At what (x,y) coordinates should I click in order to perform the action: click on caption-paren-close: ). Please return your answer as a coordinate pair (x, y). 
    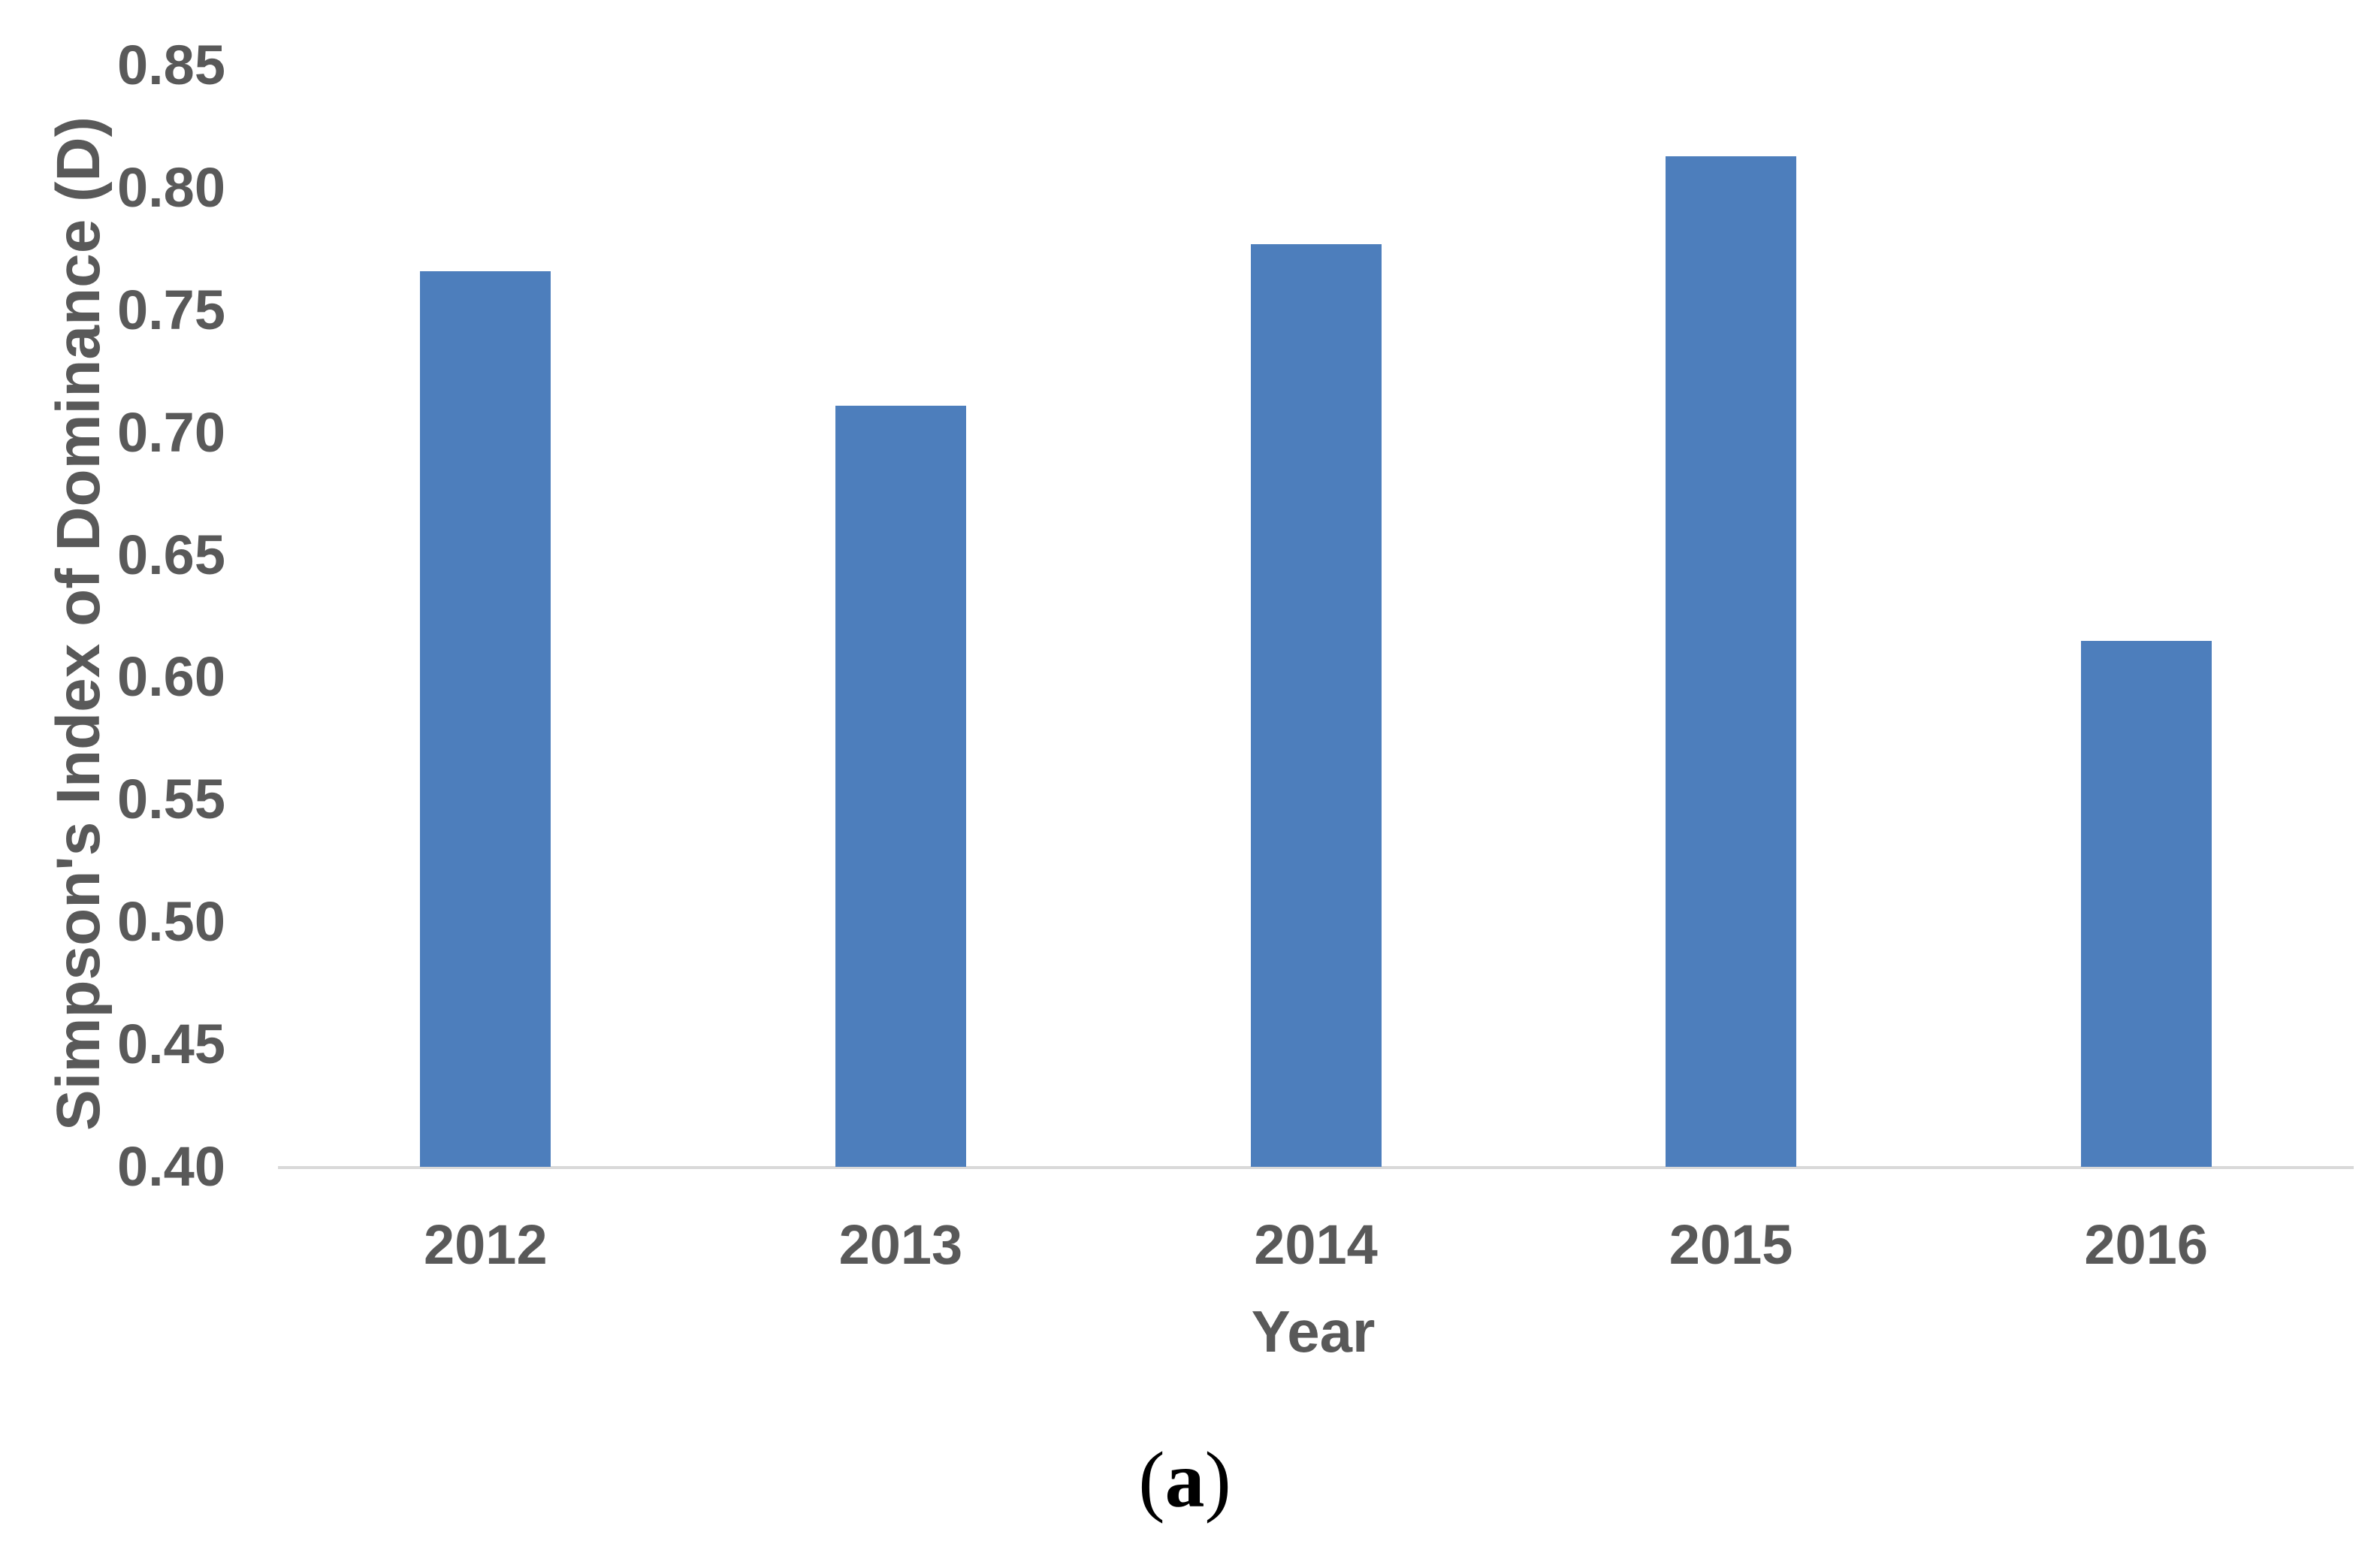
    Looking at the image, I should click on (1217, 1480).